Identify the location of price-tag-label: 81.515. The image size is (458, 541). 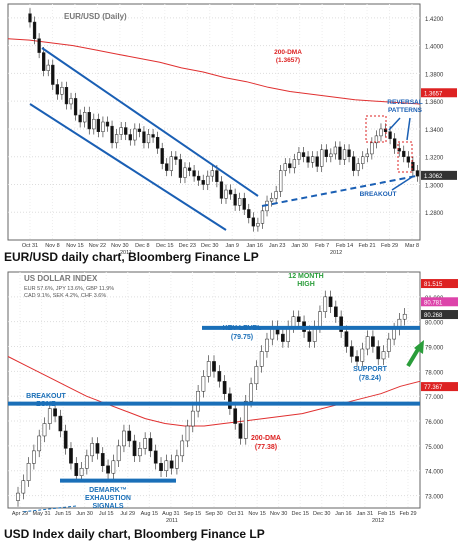
(433, 285).